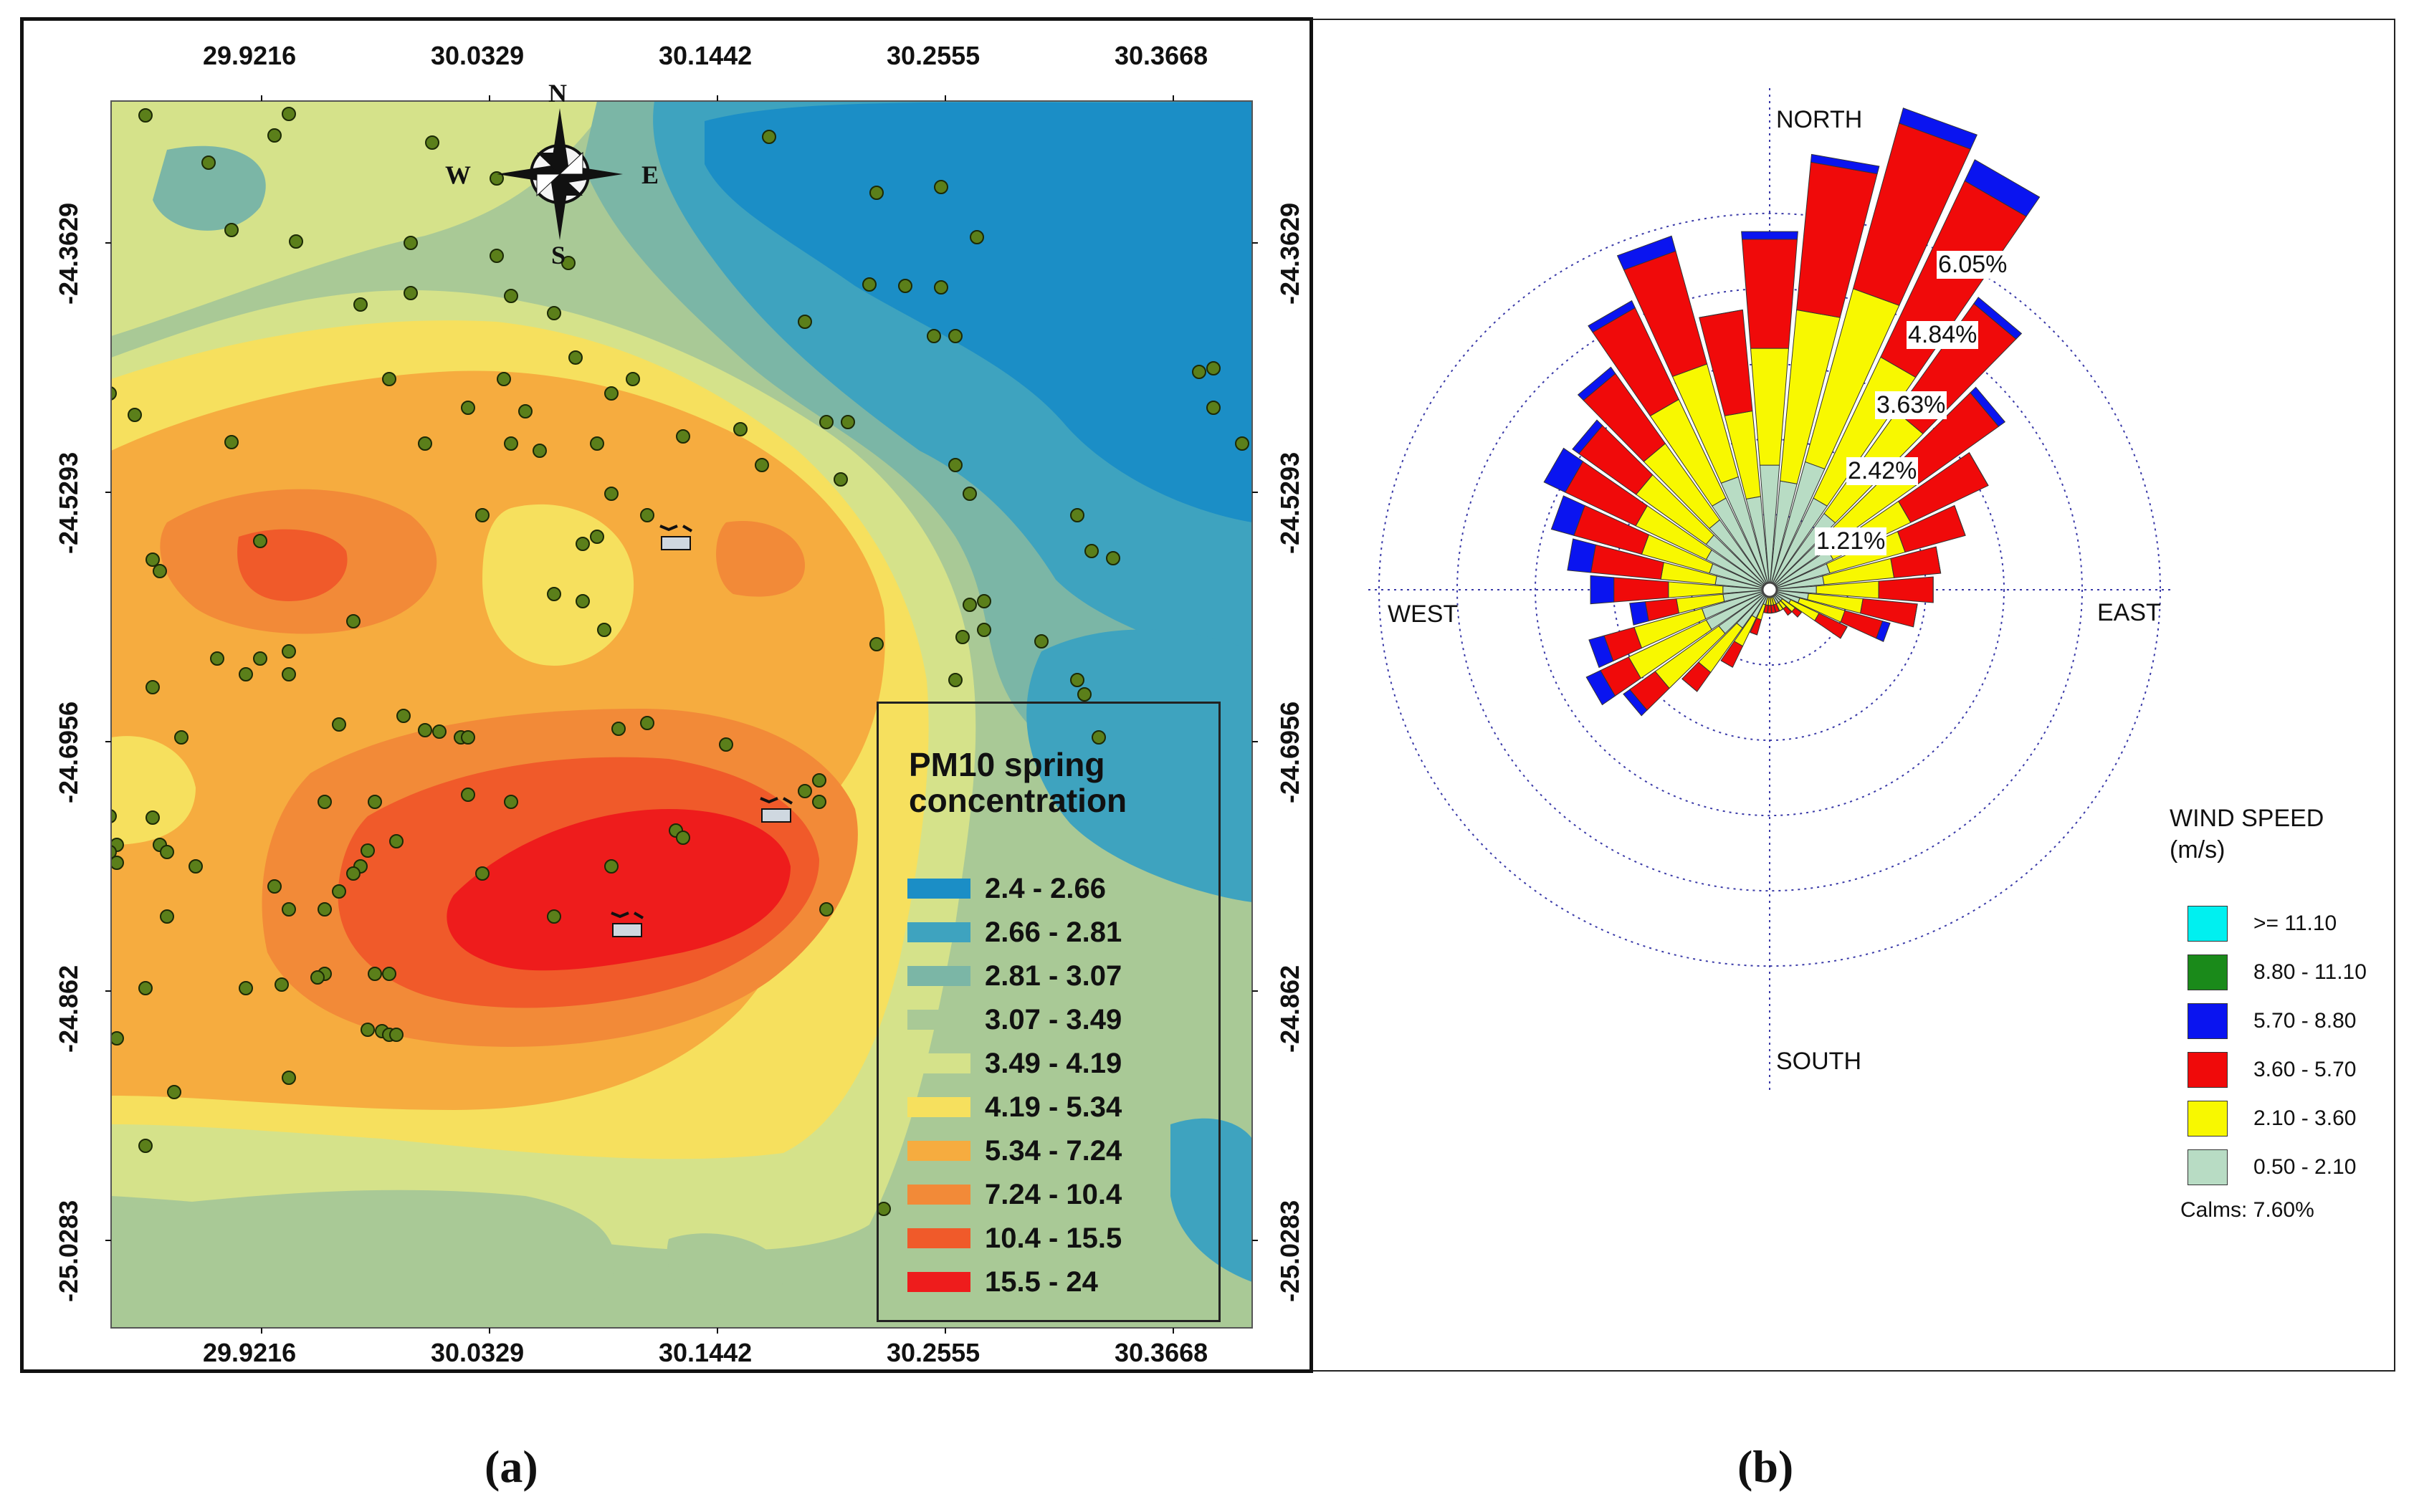  What do you see at coordinates (1819, 119) in the screenshot?
I see `direction-north: NORTH` at bounding box center [1819, 119].